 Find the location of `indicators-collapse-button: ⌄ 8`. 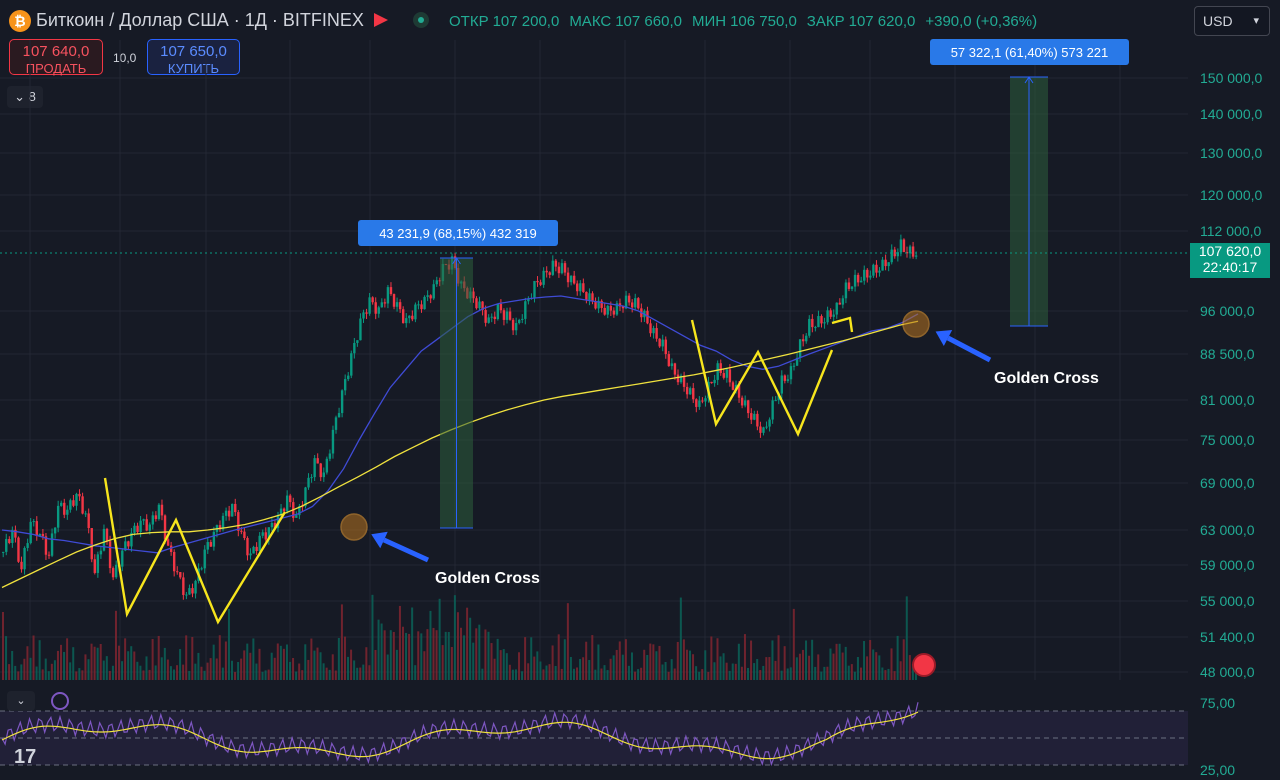

indicators-collapse-button: ⌄ 8 is located at coordinates (25, 97).